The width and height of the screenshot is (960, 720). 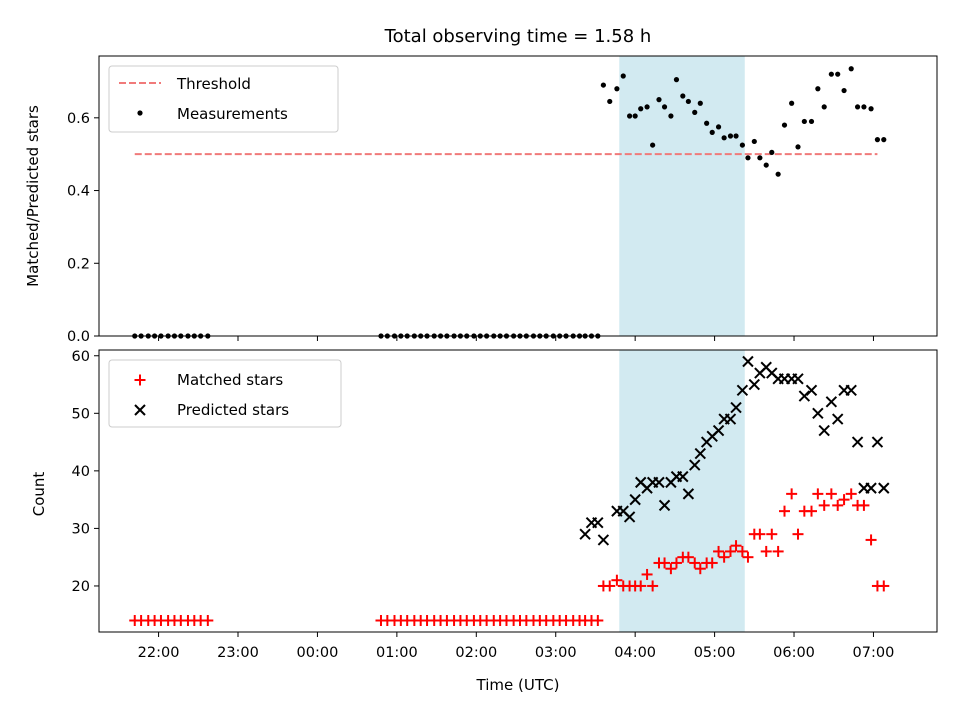 I want to click on bottom-legend: Matched stars Predicted stars, so click(x=225, y=393).